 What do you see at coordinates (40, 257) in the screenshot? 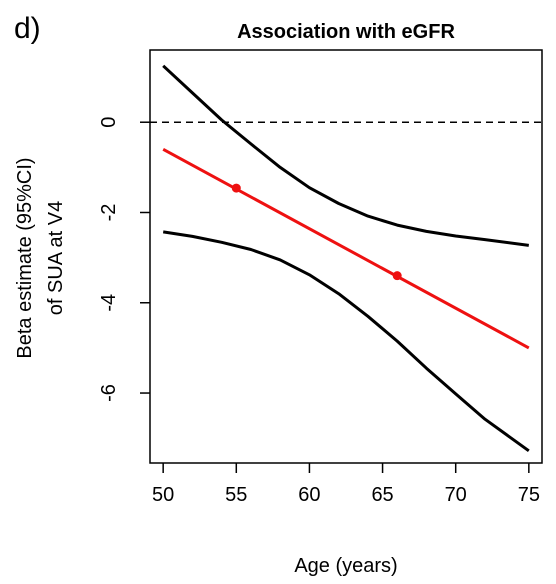
I see `y-axis-title: Beta estimate (95%CI) of SUA at V4` at bounding box center [40, 257].